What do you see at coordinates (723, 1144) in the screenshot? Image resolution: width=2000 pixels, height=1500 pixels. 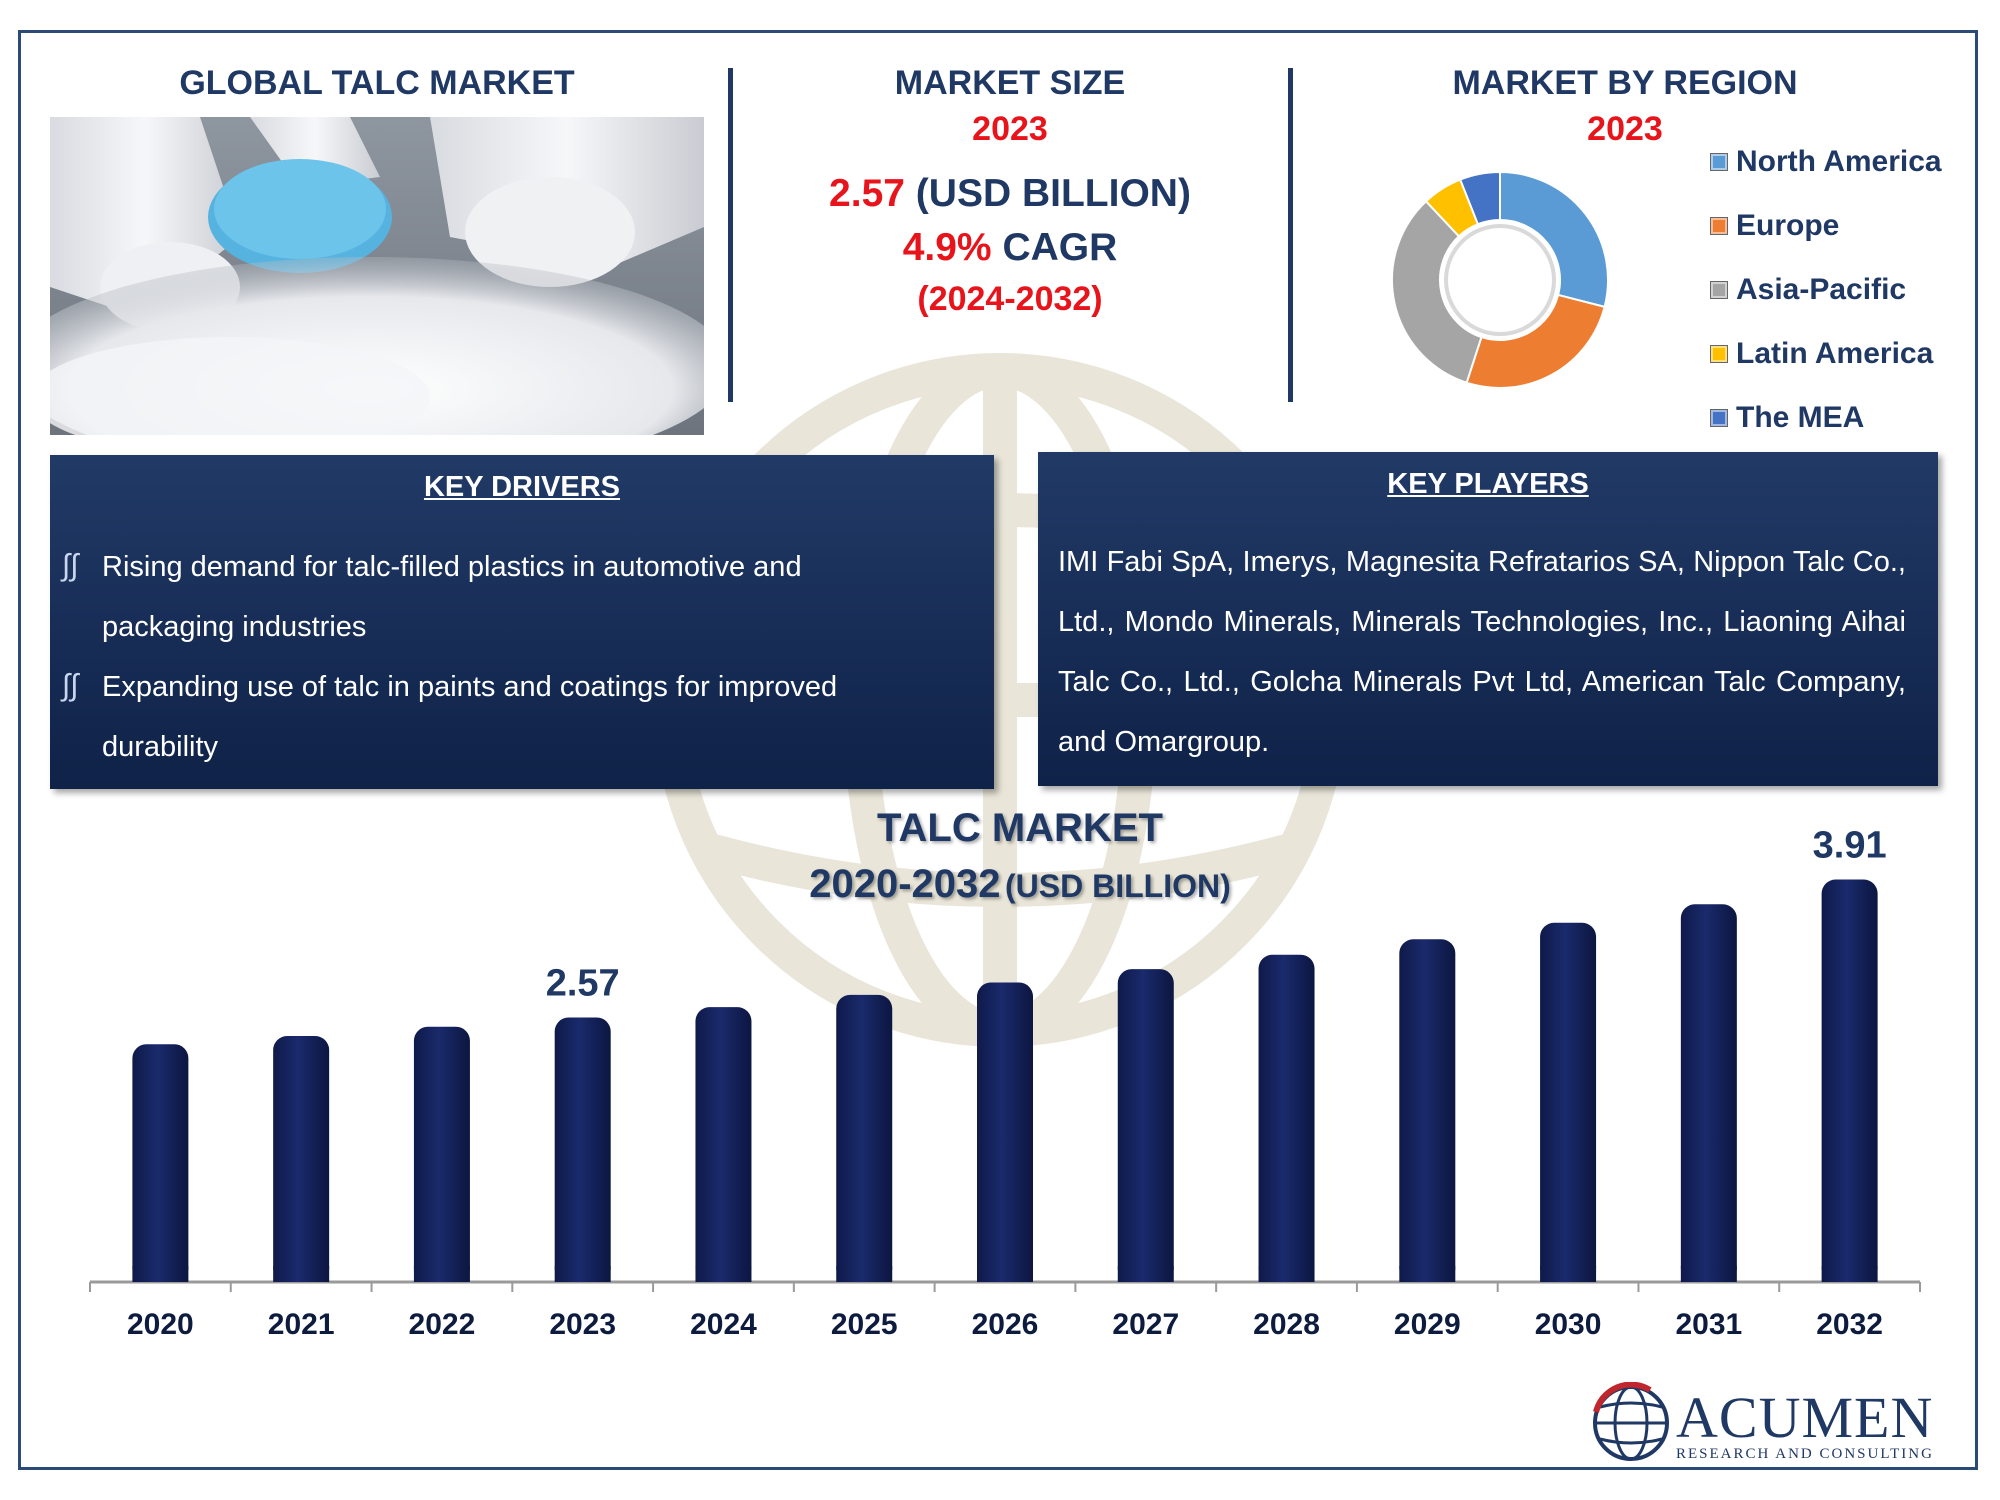 I see `bar-2024` at bounding box center [723, 1144].